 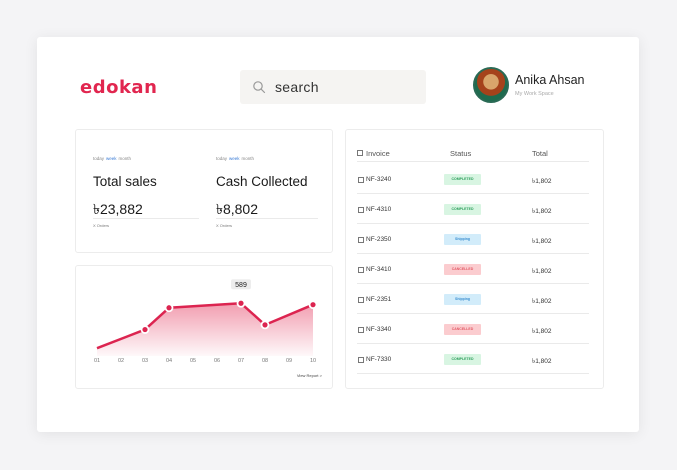 What do you see at coordinates (534, 94) in the screenshot?
I see `user-workspace: My Work Space` at bounding box center [534, 94].